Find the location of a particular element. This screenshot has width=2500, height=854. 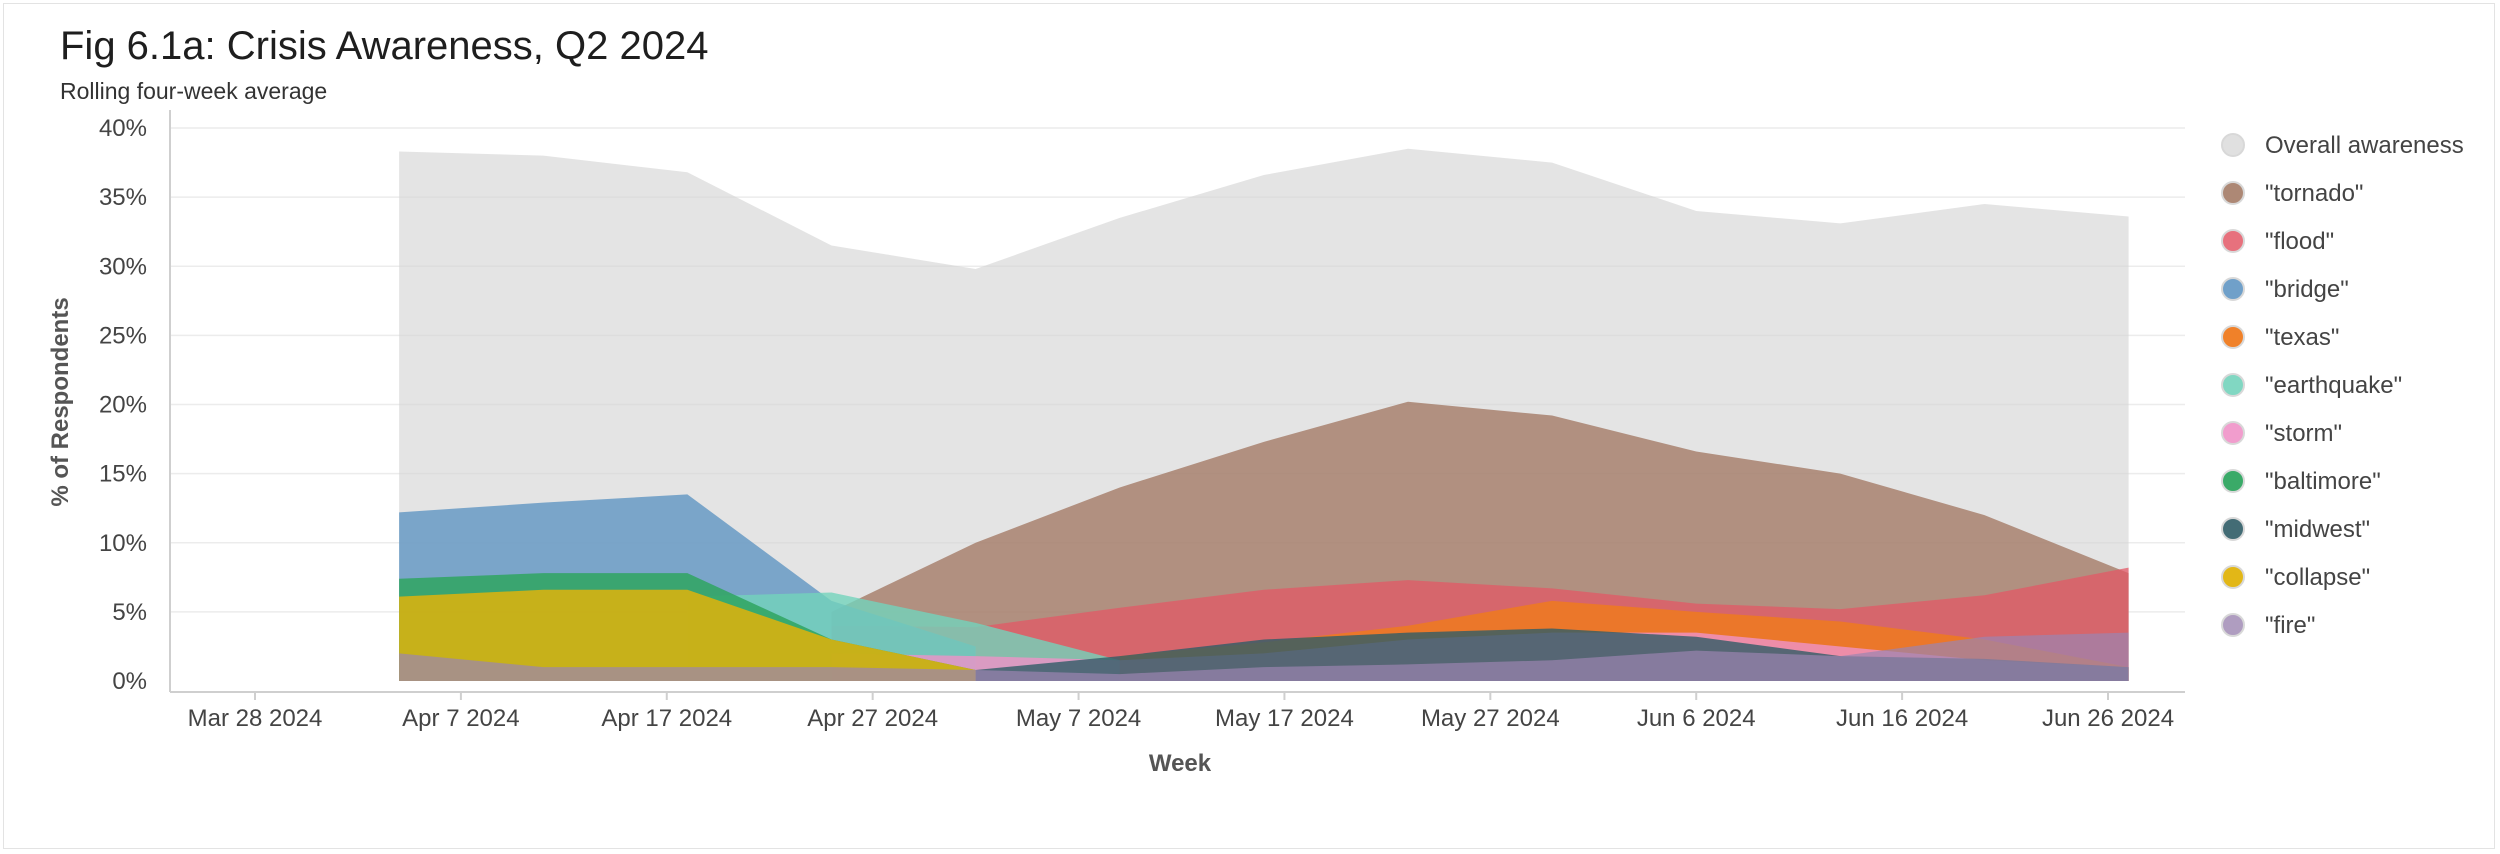

legend-item: "collapse" is located at coordinates (2295, 577).